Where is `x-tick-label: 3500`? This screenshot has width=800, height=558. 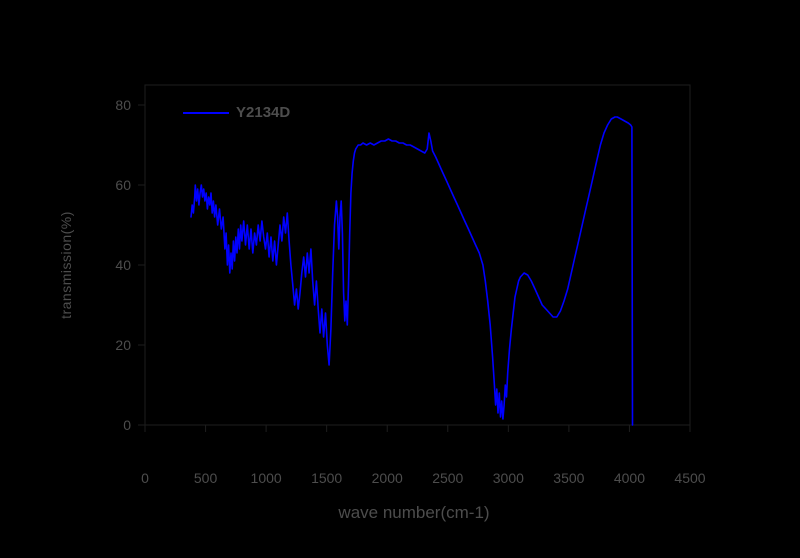
x-tick-label: 3500 is located at coordinates (568, 478).